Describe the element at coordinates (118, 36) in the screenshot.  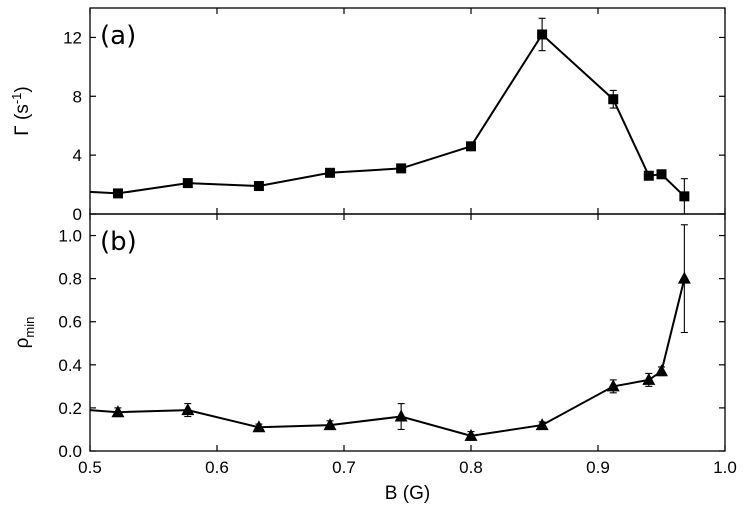
I see `panel-label-a: (a)` at that location.